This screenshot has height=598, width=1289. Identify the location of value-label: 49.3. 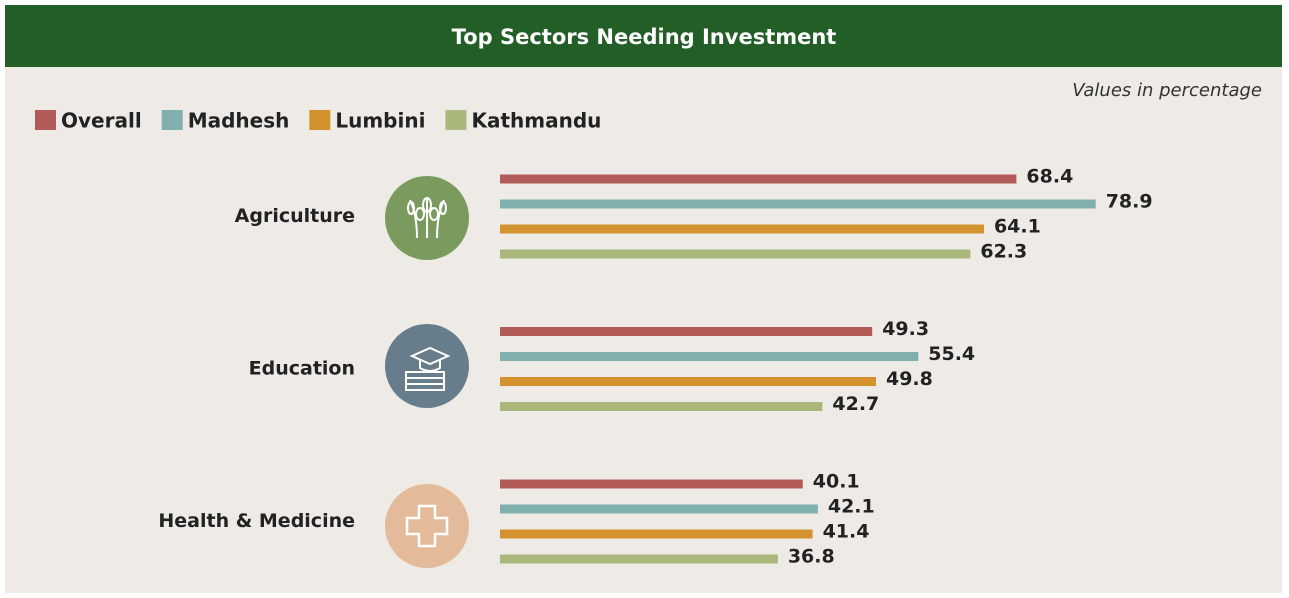
(905, 329).